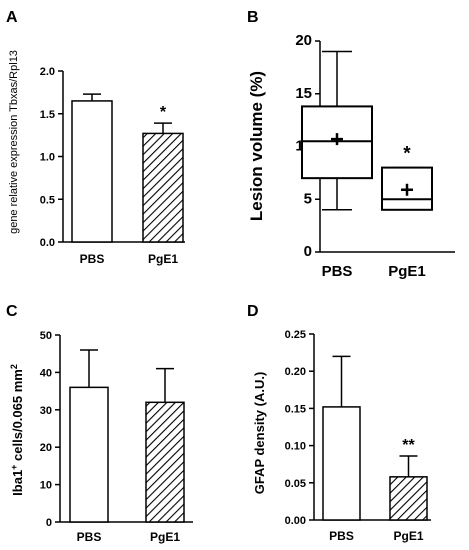  I want to click on panel-c-ytick-label: 30, so click(46, 411).